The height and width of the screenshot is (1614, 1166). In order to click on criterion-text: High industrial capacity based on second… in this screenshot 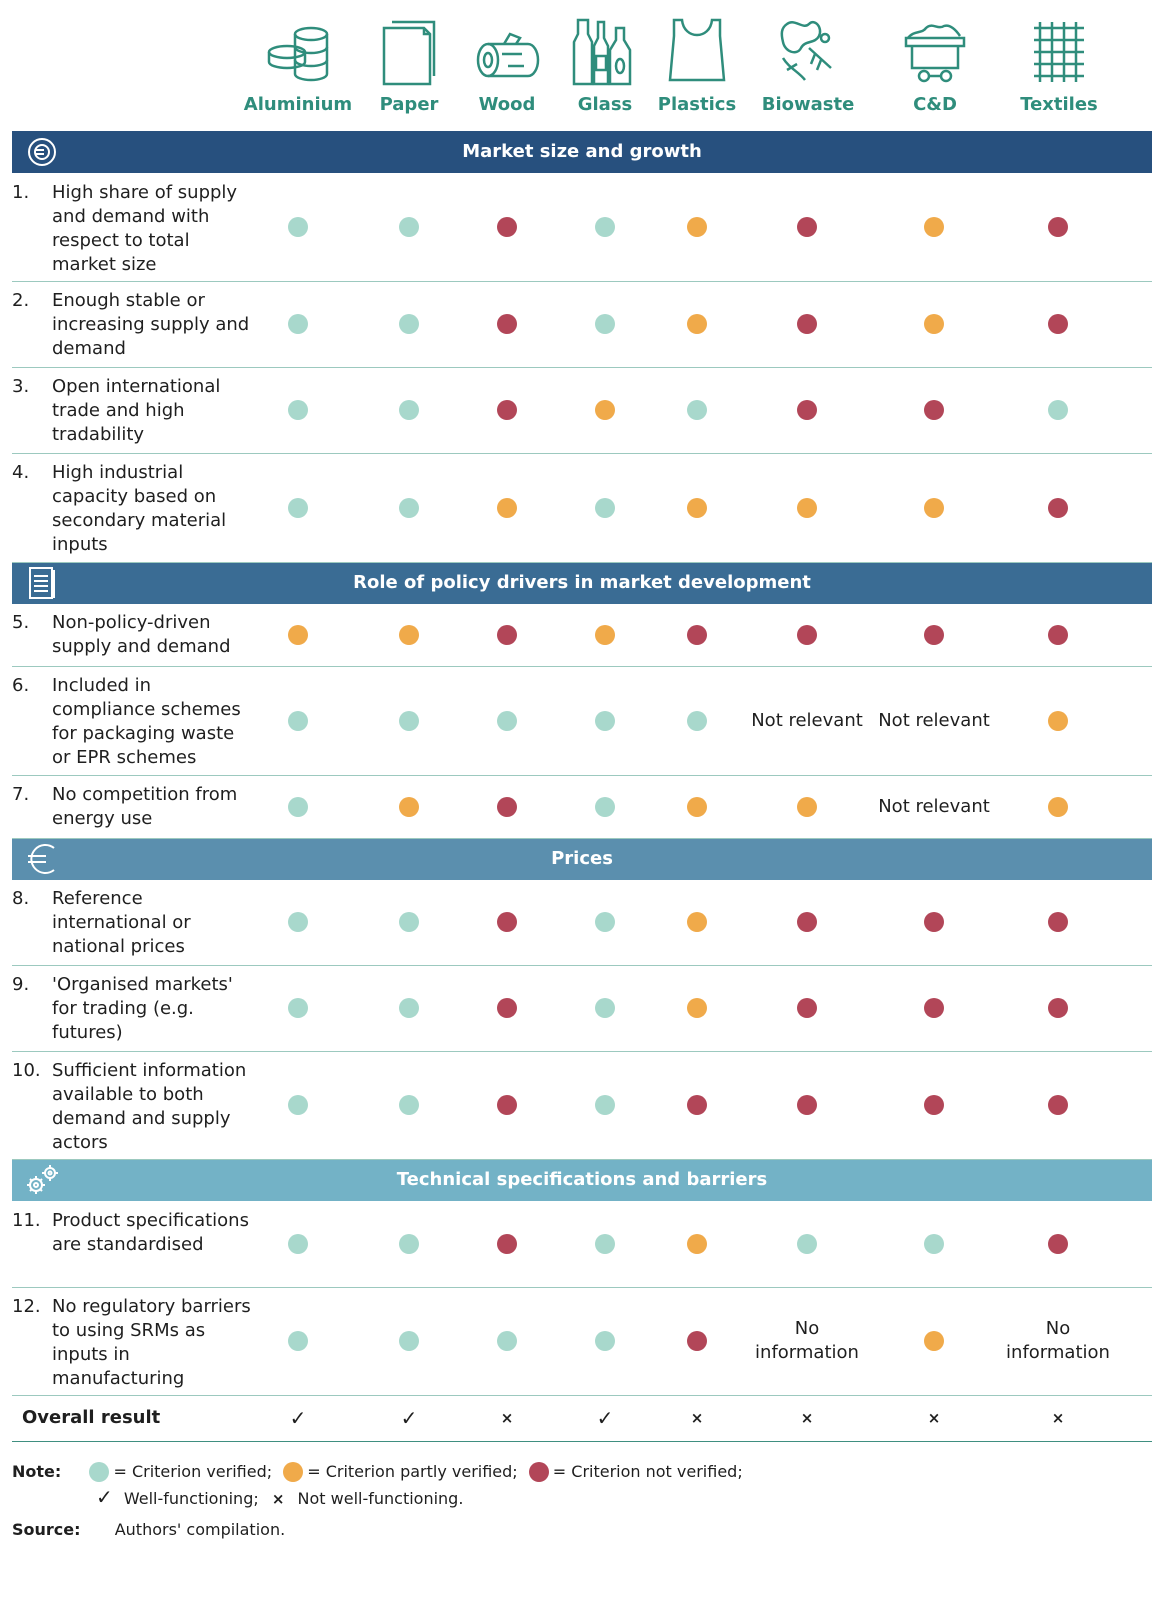, I will do `click(139, 508)`.